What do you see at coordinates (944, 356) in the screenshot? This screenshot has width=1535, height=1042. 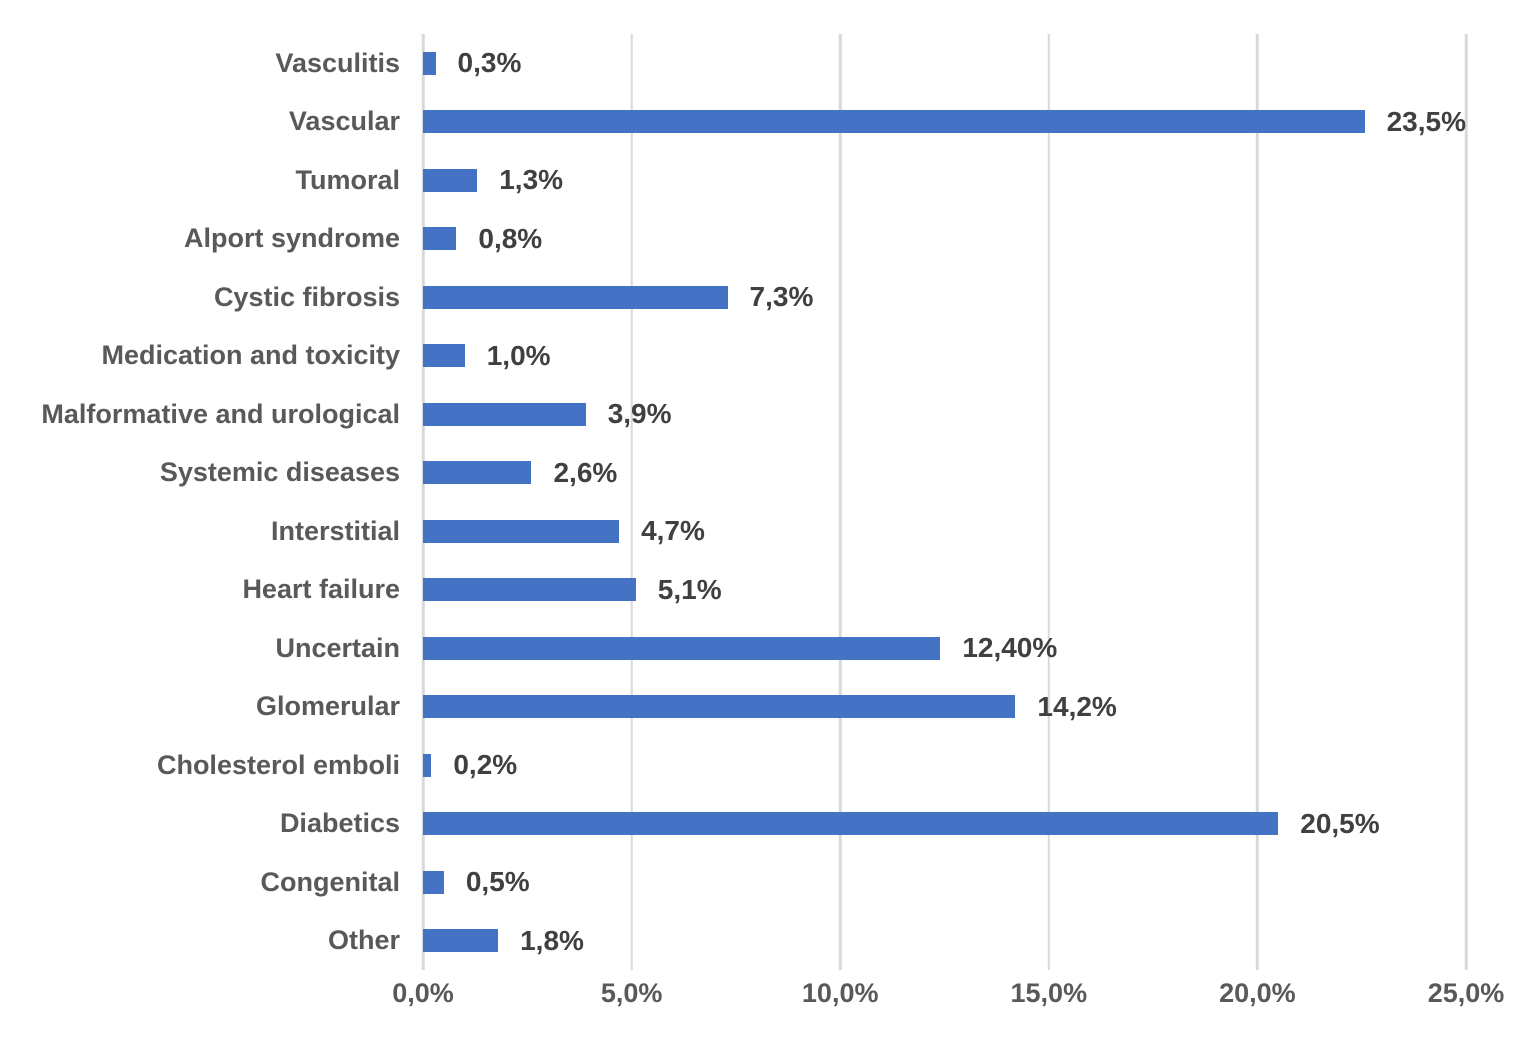 I see `bar-row: 1,0%` at bounding box center [944, 356].